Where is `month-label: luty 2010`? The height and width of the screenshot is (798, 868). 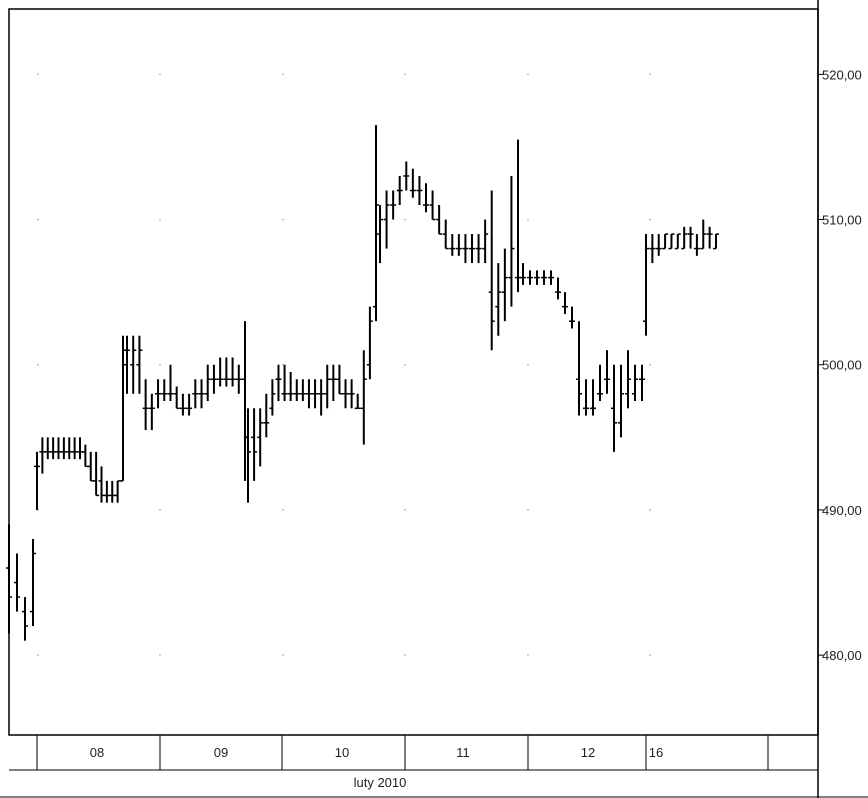 month-label: luty 2010 is located at coordinates (380, 782).